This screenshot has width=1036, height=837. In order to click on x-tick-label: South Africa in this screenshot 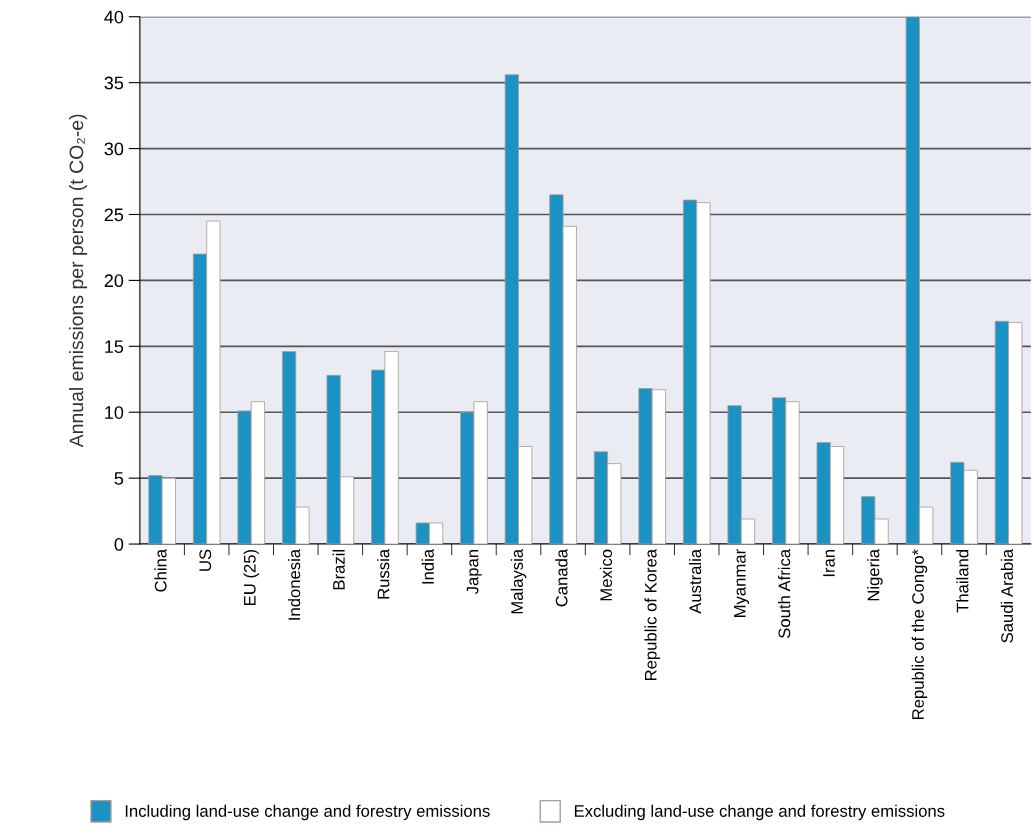, I will do `click(784, 593)`.